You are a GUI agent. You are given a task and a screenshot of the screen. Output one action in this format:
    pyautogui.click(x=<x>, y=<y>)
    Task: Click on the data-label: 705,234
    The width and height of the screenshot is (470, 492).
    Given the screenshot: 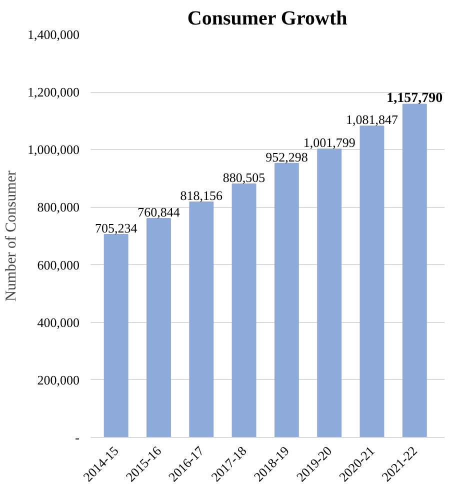 What is the action you would take?
    pyautogui.click(x=116, y=228)
    